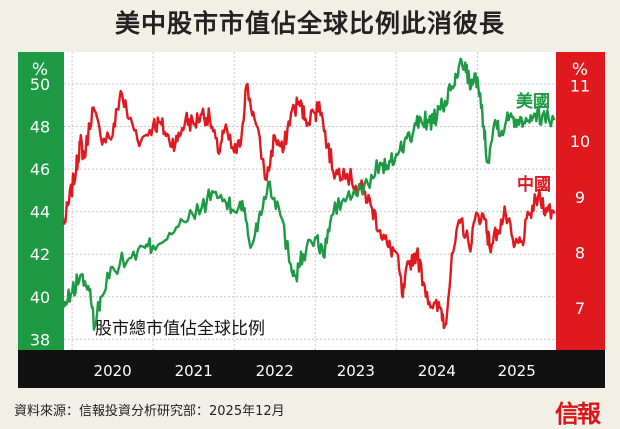 The image size is (620, 429). What do you see at coordinates (311, 369) in the screenshot?
I see `x-axis-band` at bounding box center [311, 369].